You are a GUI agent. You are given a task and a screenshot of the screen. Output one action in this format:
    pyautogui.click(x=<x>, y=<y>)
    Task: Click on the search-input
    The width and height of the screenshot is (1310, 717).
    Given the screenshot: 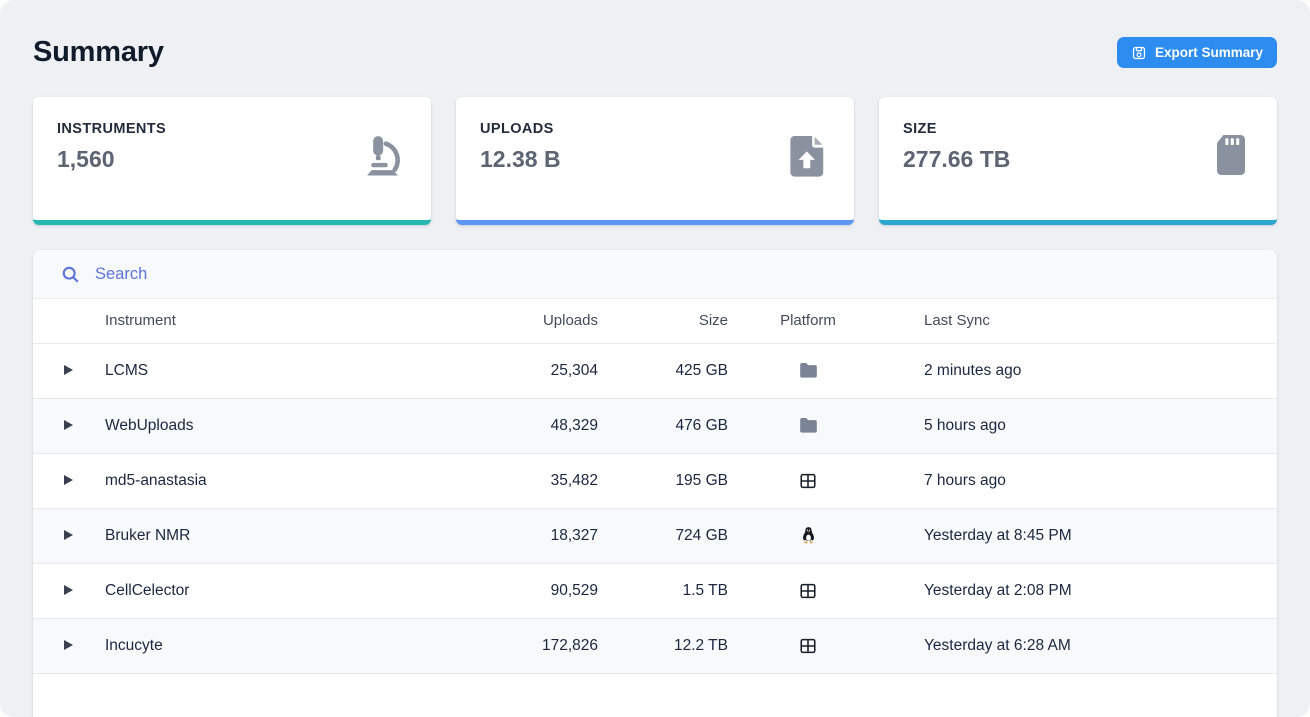 What is the action you would take?
    pyautogui.click(x=676, y=274)
    